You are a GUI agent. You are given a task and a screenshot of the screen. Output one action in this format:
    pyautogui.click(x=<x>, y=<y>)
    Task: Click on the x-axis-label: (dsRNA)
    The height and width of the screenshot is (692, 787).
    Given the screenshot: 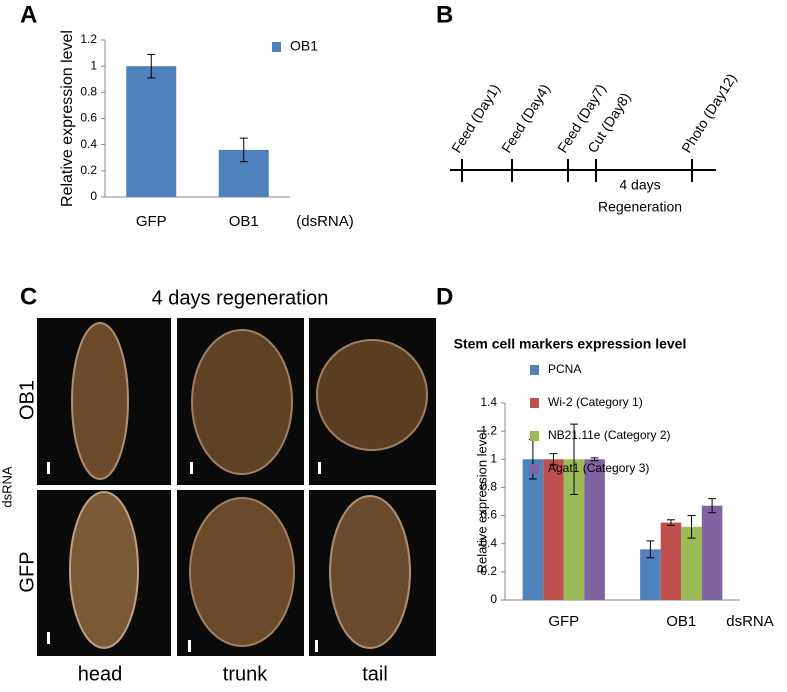 What is the action you would take?
    pyautogui.click(x=325, y=221)
    